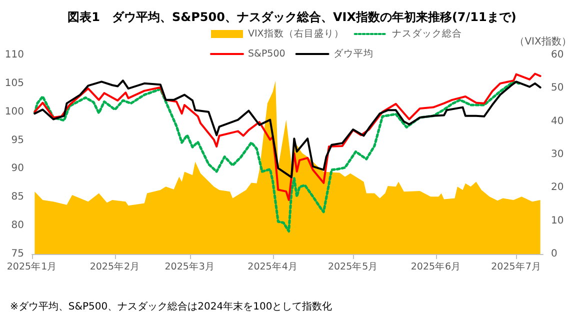 Image resolution: width=584 pixels, height=326 pixels. What do you see at coordinates (273, 266) in the screenshot?
I see `x-tick-label: 2025年4月` at bounding box center [273, 266].